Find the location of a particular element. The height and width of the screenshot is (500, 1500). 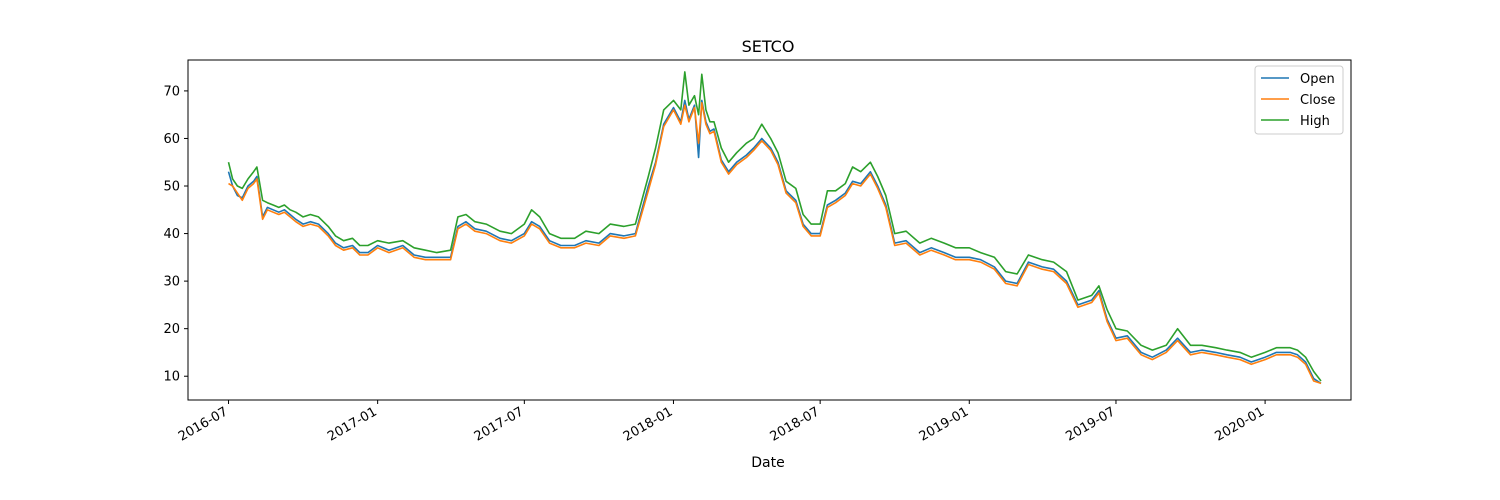

chart-title: SETCO is located at coordinates (768, 46).